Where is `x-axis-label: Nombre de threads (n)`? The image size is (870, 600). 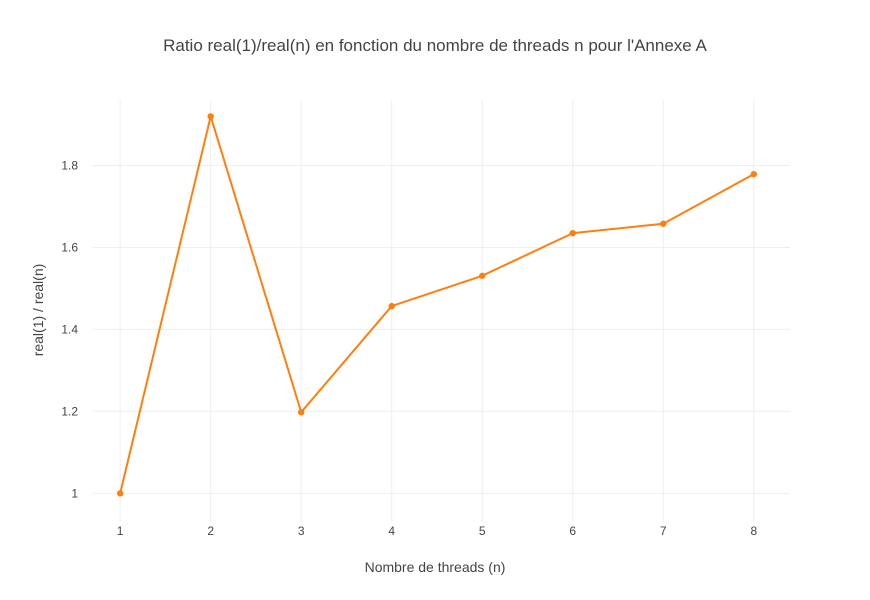
x-axis-label: Nombre de threads (n) is located at coordinates (435, 567).